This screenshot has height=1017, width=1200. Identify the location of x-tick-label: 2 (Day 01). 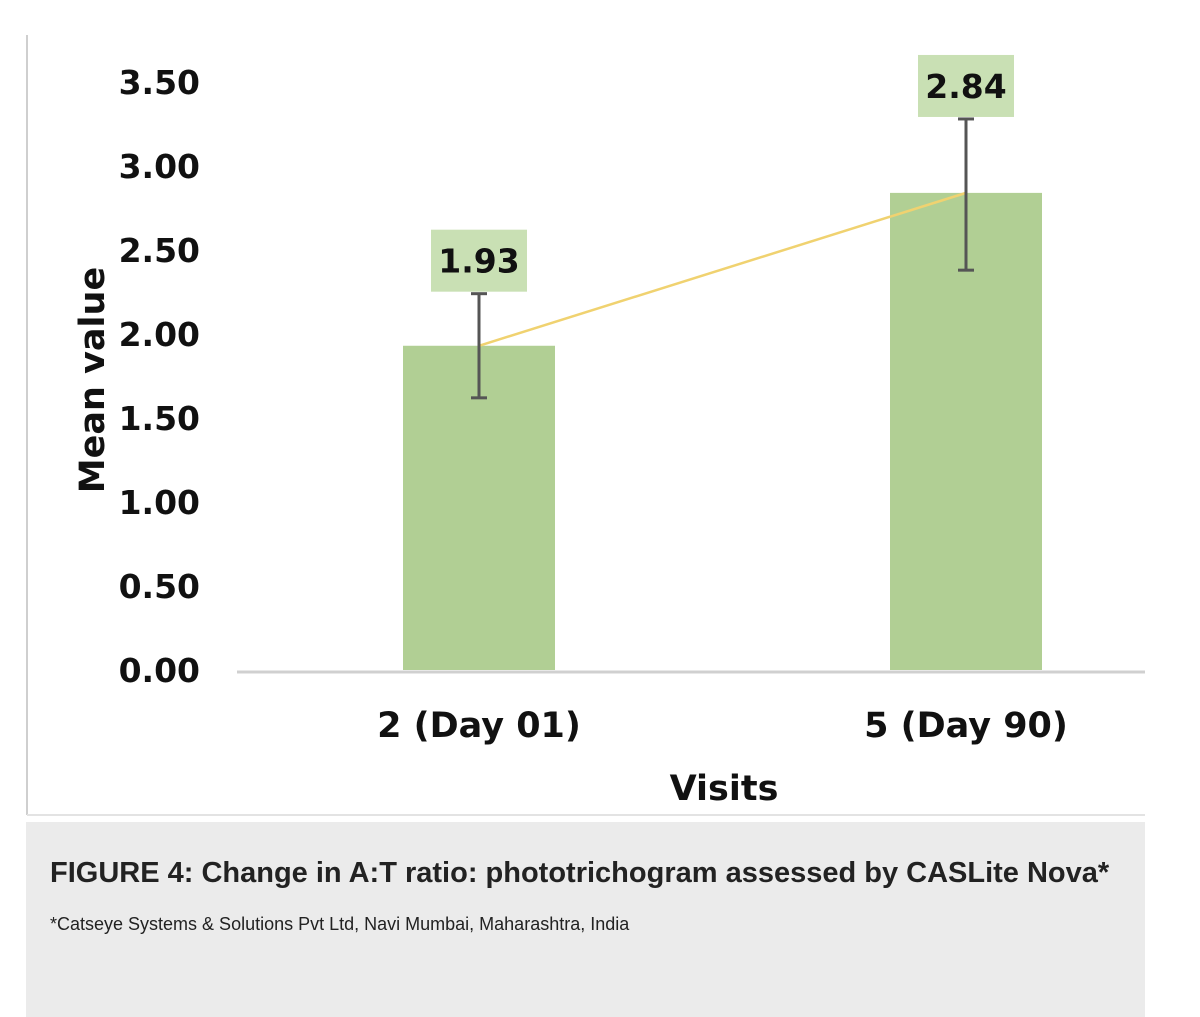
(479, 726).